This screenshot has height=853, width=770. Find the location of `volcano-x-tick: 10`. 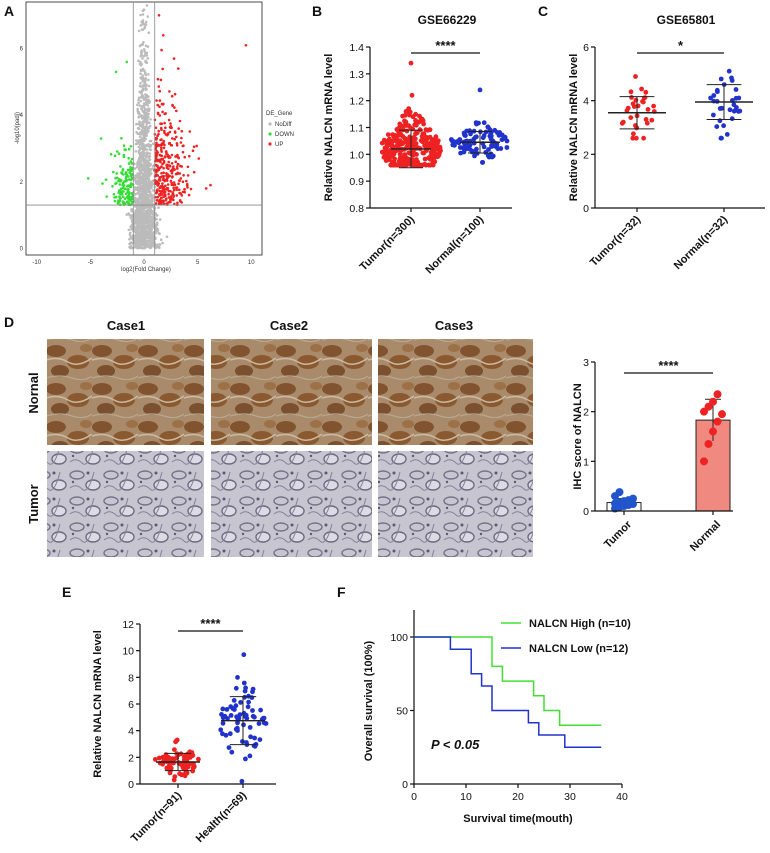

volcano-x-tick: 10 is located at coordinates (251, 263).